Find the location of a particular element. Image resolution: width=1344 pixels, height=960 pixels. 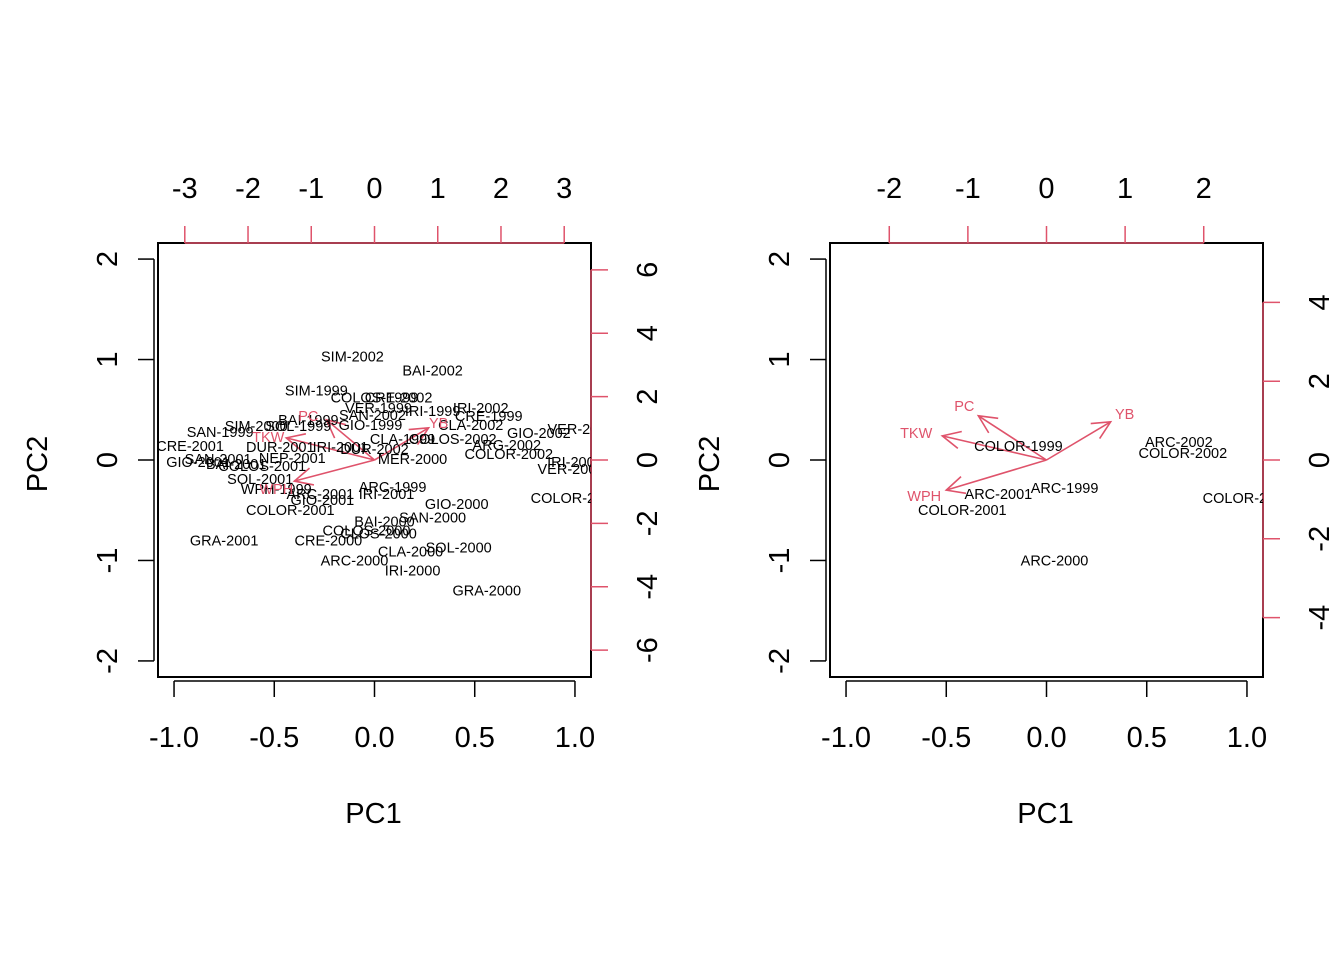

right-tick-label: 6 is located at coordinates (648, 270).